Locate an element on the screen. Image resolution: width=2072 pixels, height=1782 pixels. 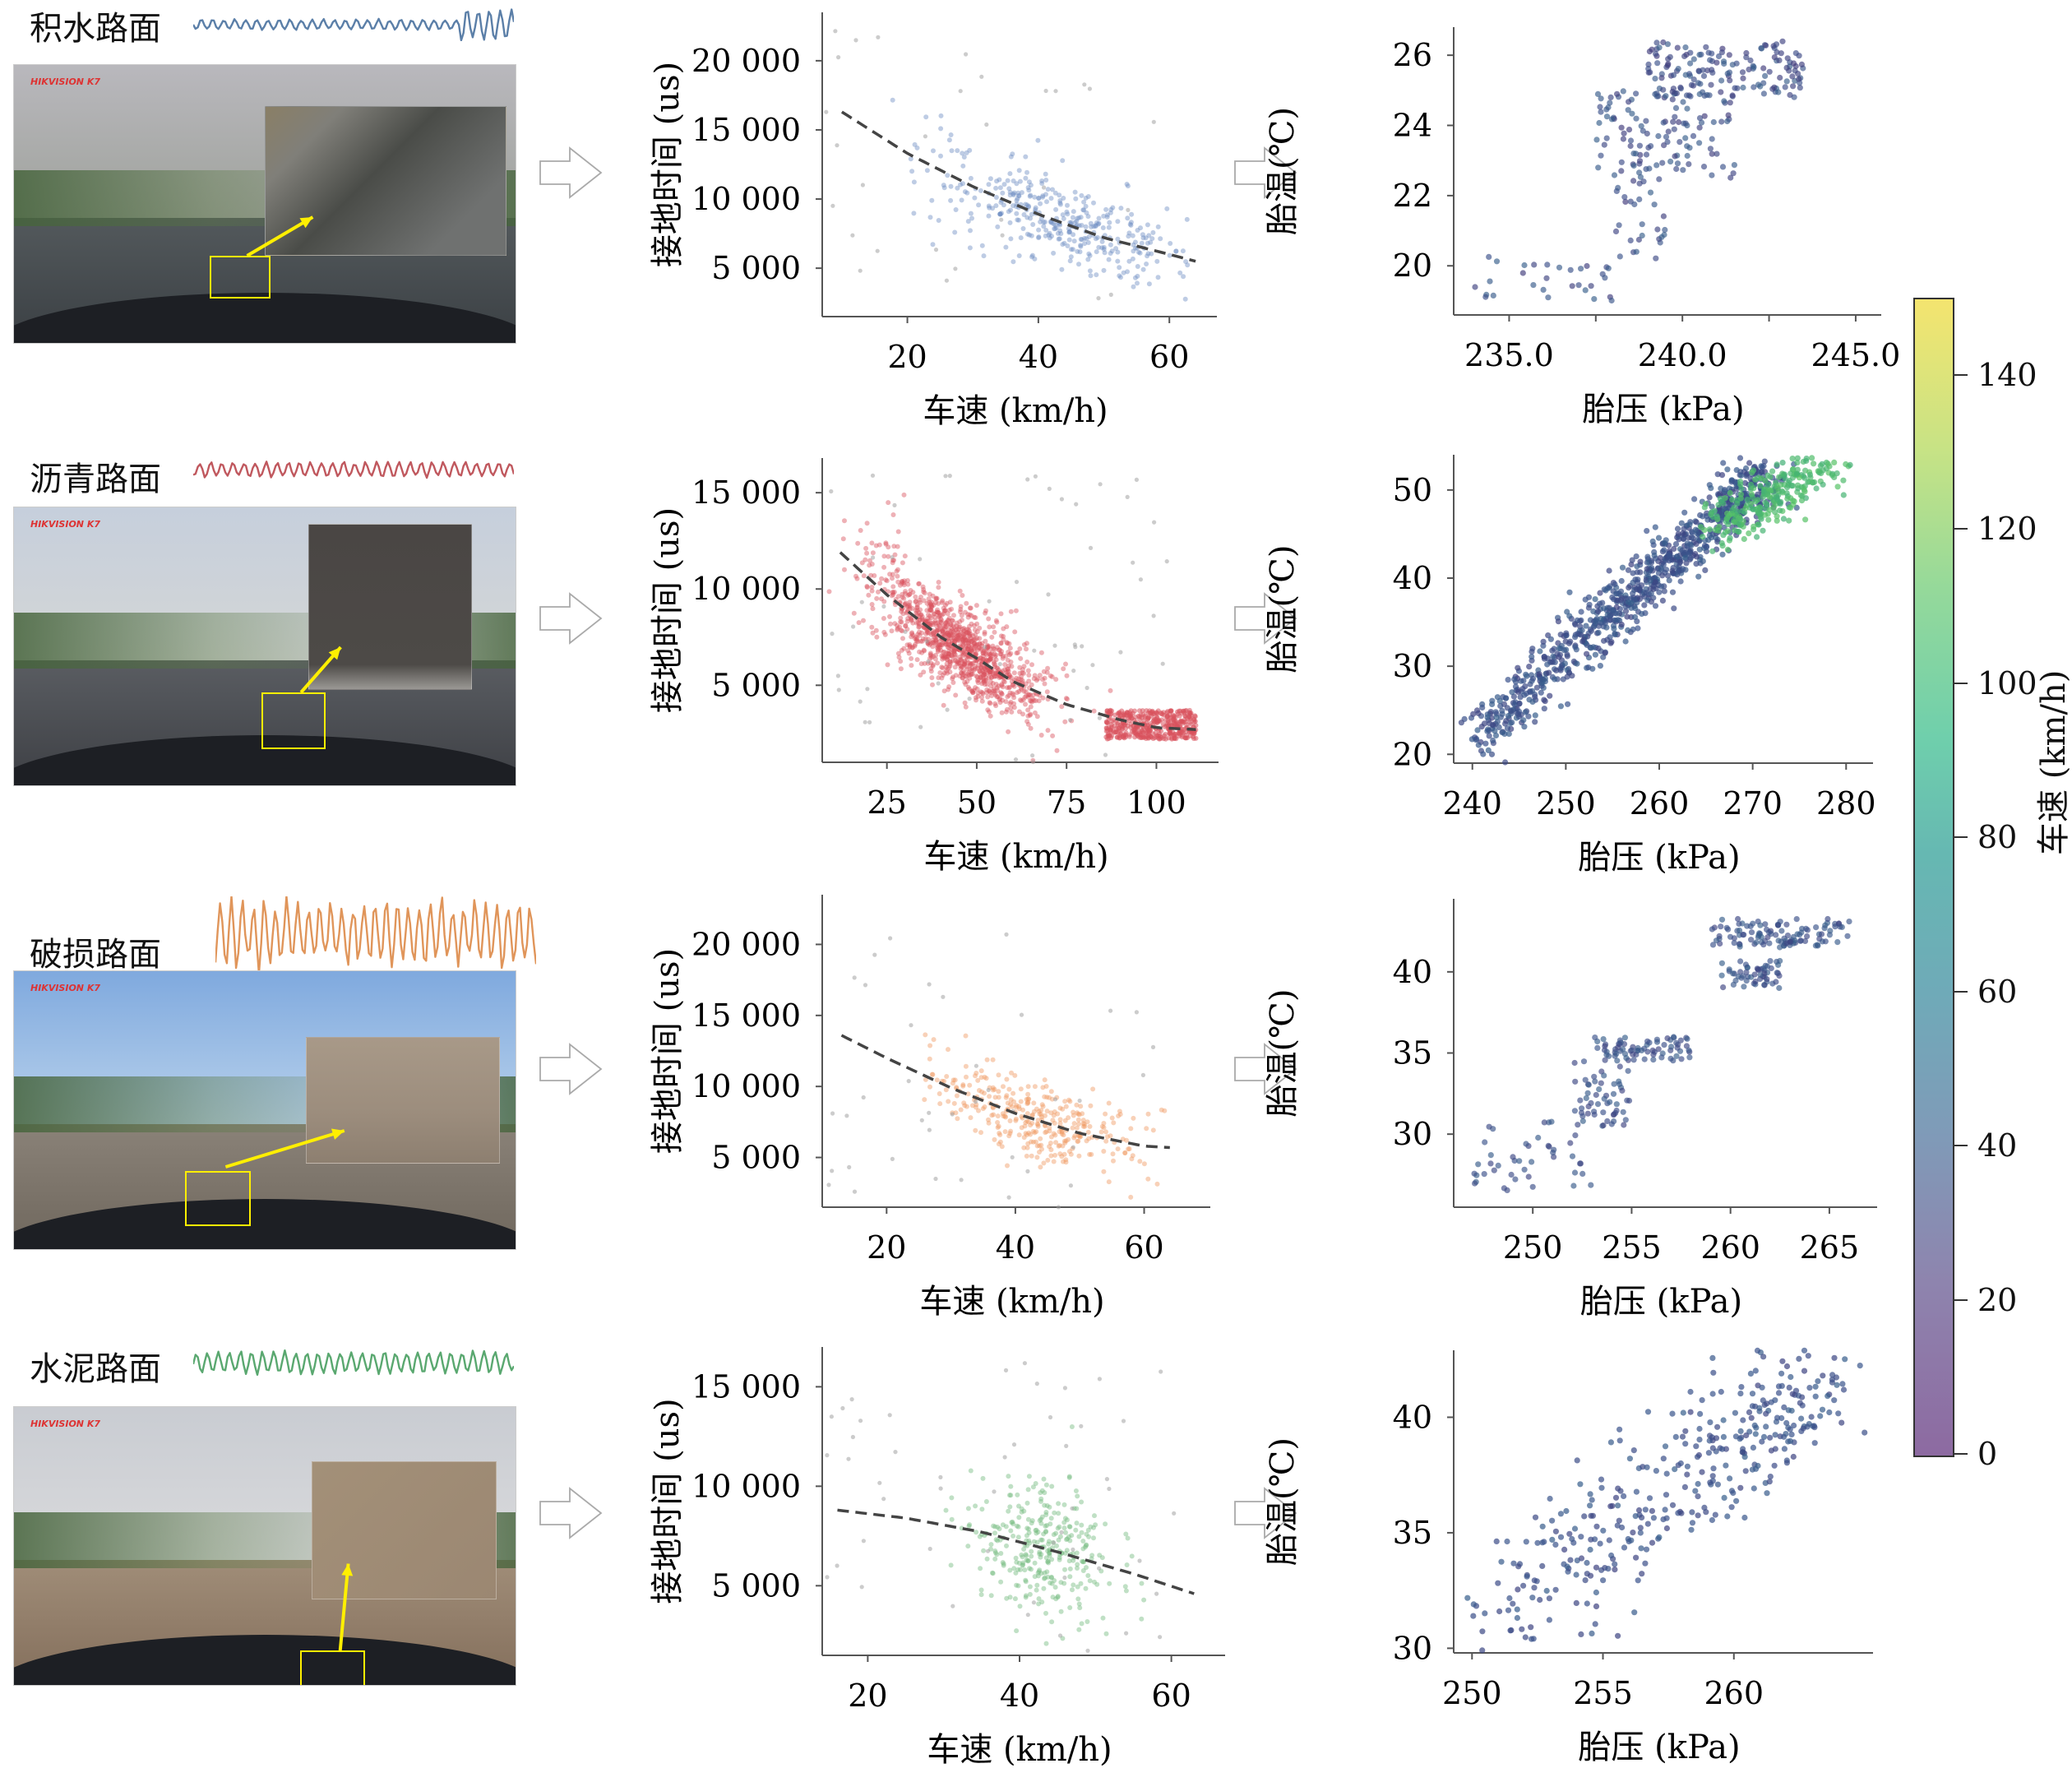
flow-arrow-icon is located at coordinates (571, 1513).